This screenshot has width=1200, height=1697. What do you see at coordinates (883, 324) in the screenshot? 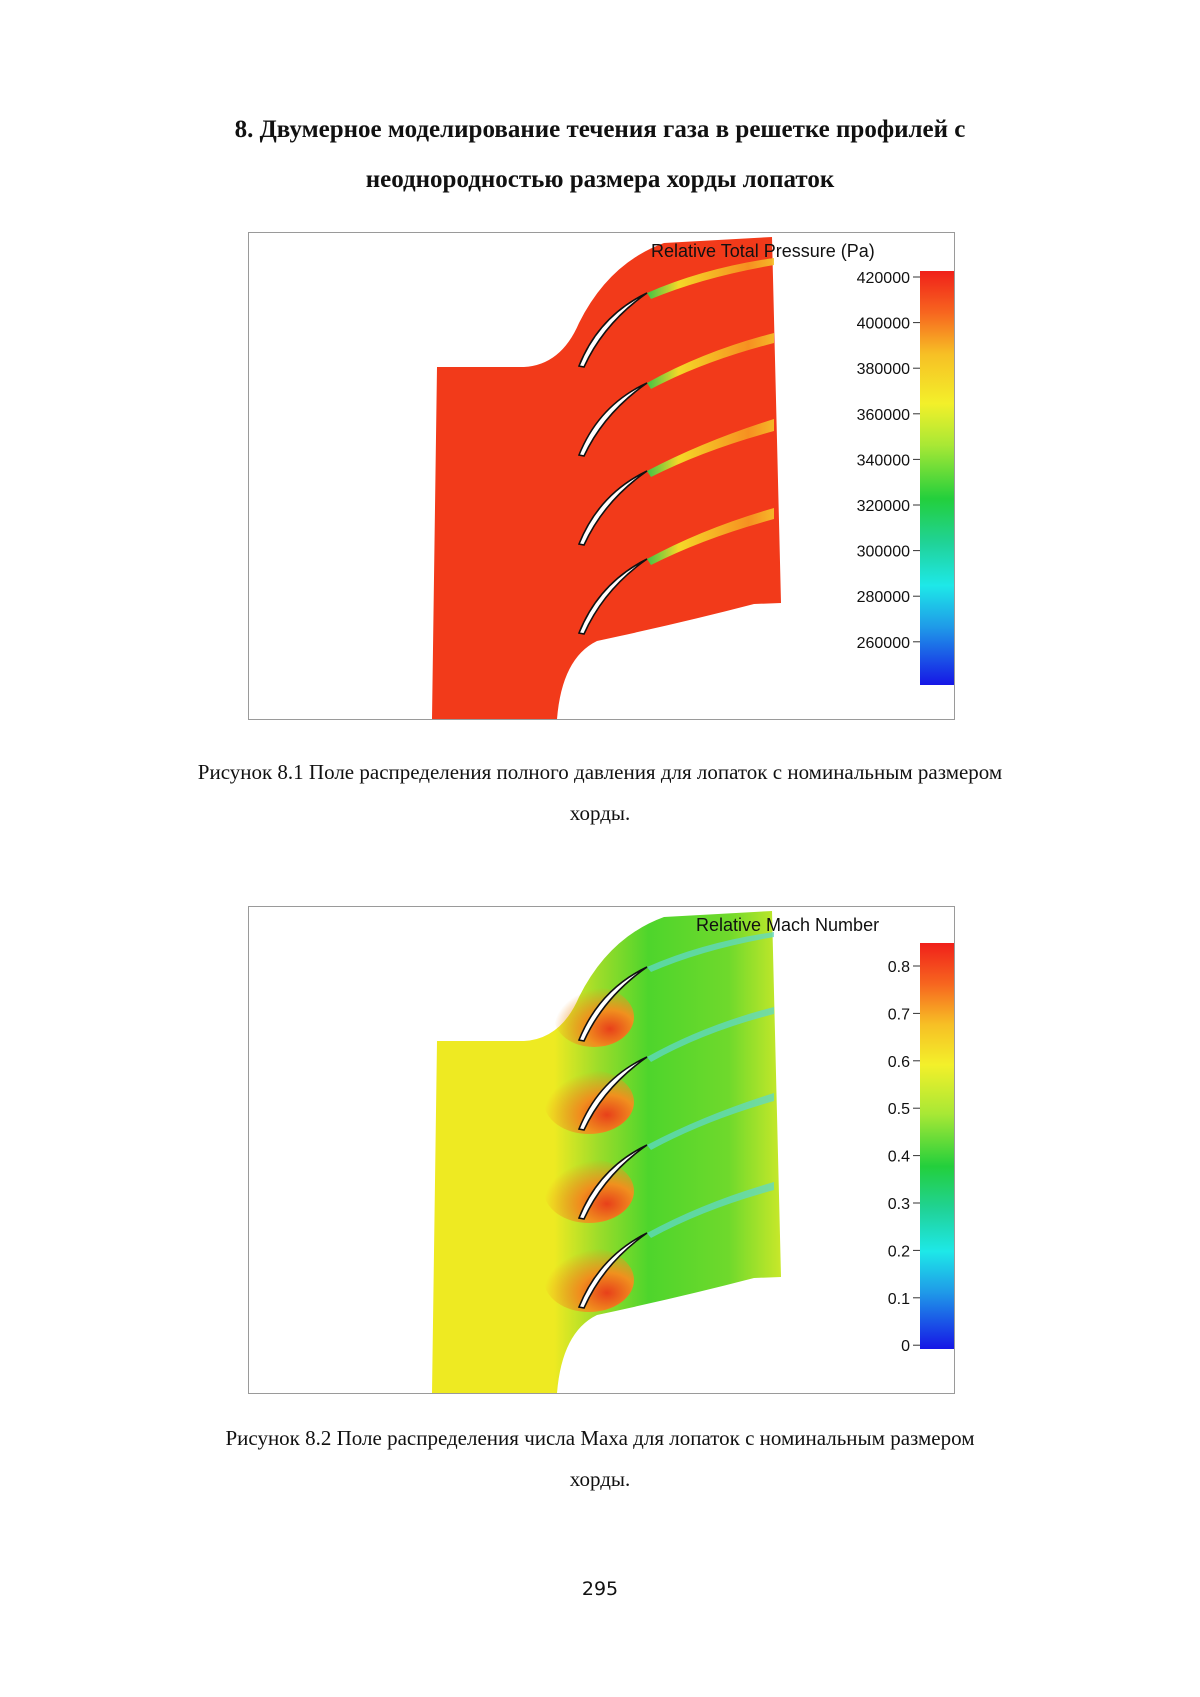
I see `colorbar-tick-label: 400000` at bounding box center [883, 324].